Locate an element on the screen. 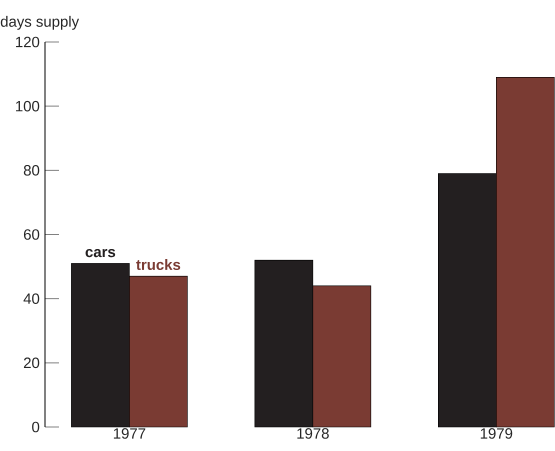 The image size is (555, 451). y-tick-label: 80 is located at coordinates (32, 170).